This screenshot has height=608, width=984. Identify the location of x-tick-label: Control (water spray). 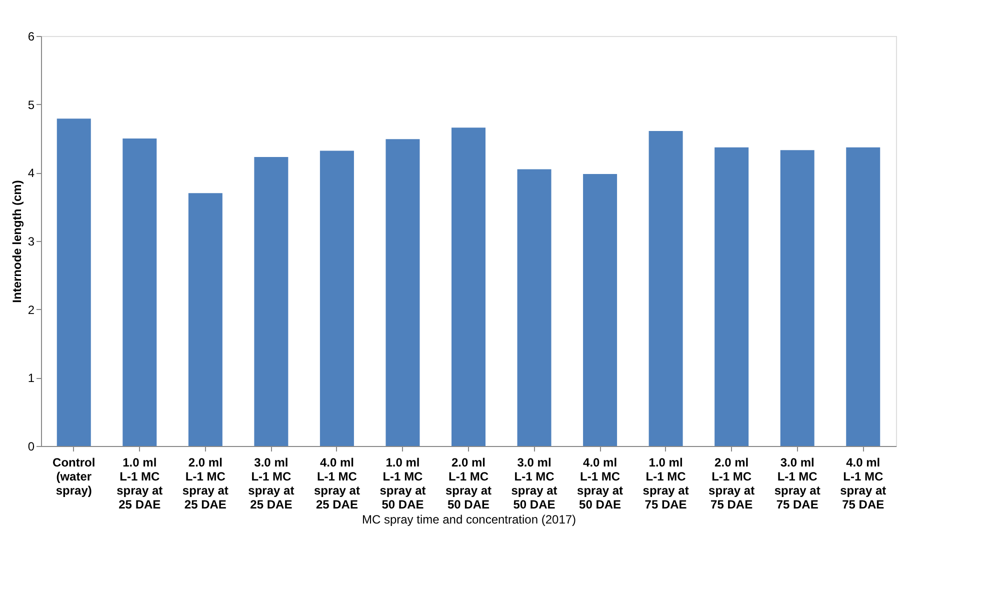
(74, 477).